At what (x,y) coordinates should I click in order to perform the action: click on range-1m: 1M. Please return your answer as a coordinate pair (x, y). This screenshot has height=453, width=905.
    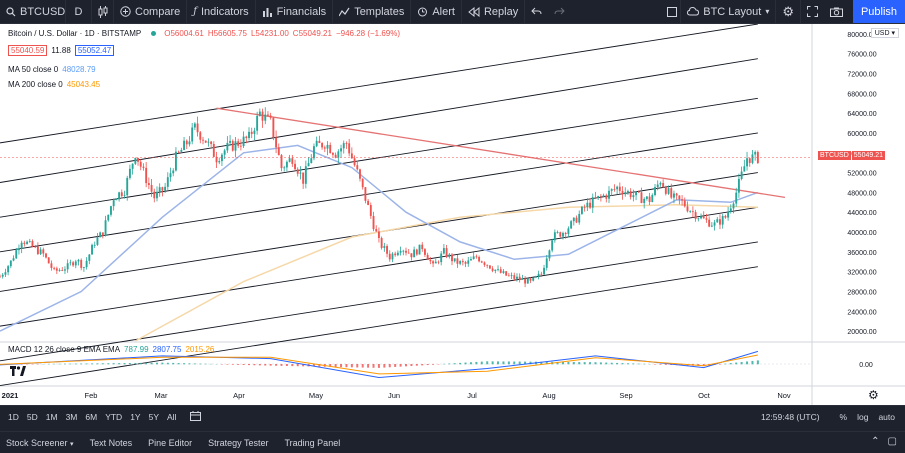
    Looking at the image, I should click on (51, 416).